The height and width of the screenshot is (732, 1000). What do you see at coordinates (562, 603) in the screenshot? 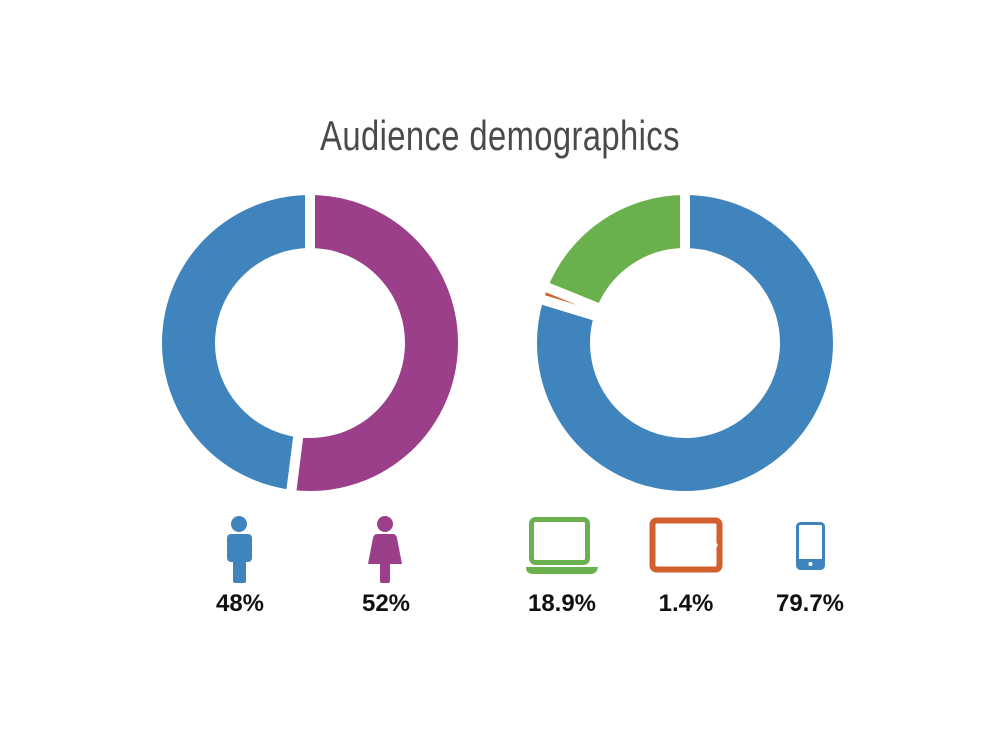
I see `laptop-percent-label: 18.9%` at bounding box center [562, 603].